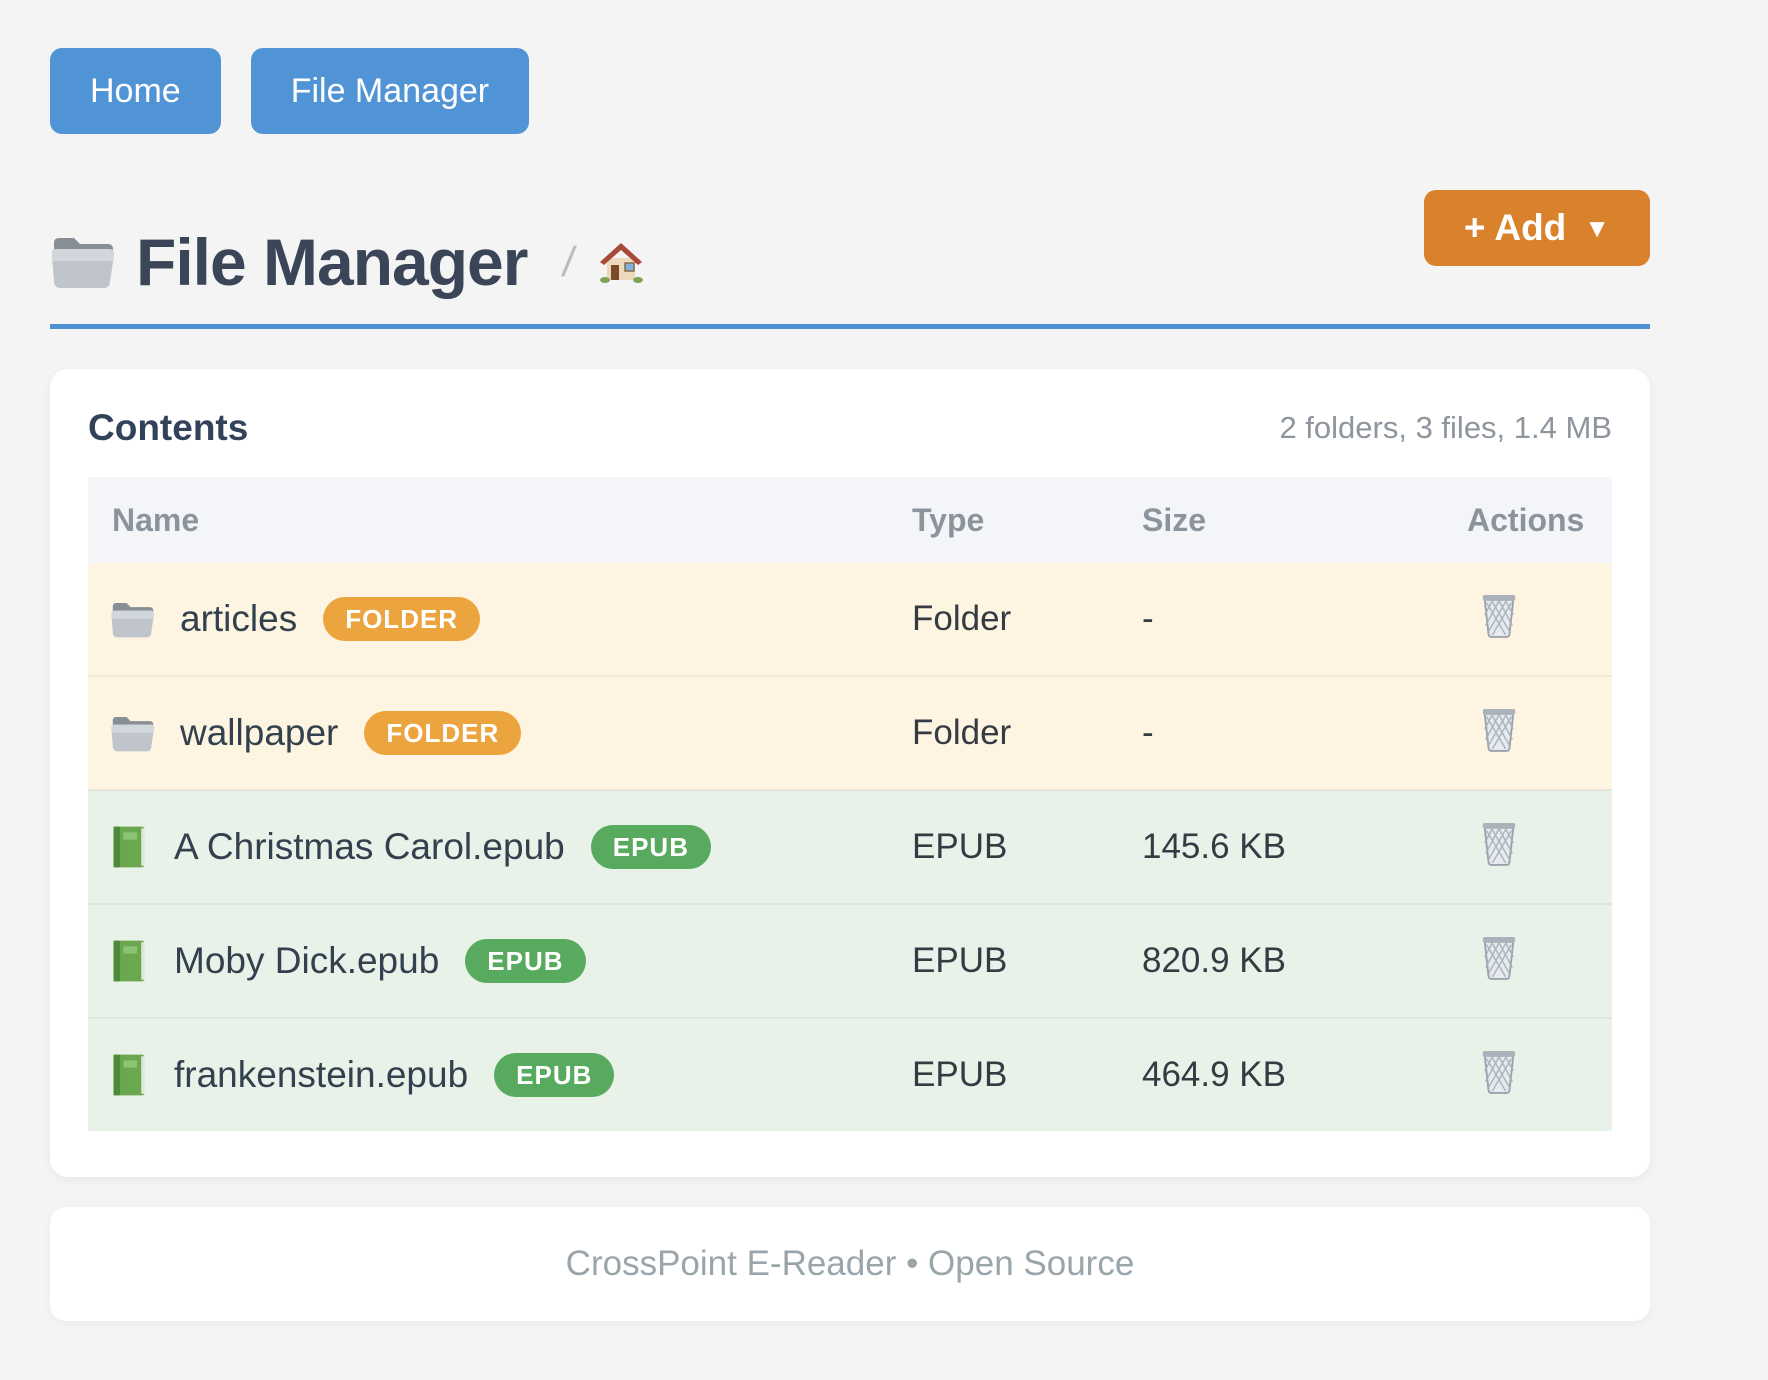 The height and width of the screenshot is (1380, 1768). I want to click on size-cell: 464.9 KB, so click(1214, 1074).